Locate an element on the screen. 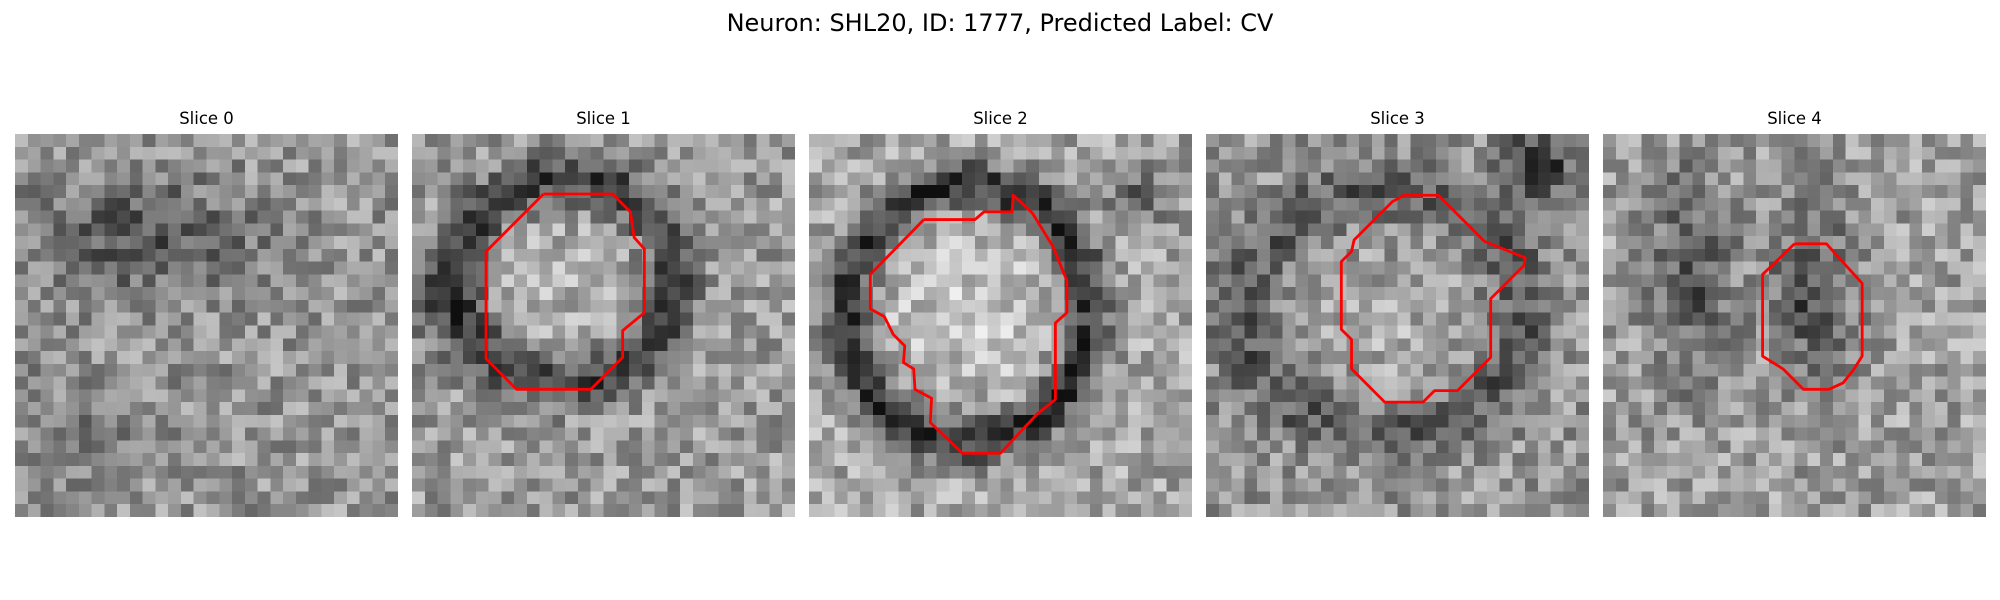  slice-panel-3: Slice 3 is located at coordinates (1397, 312).